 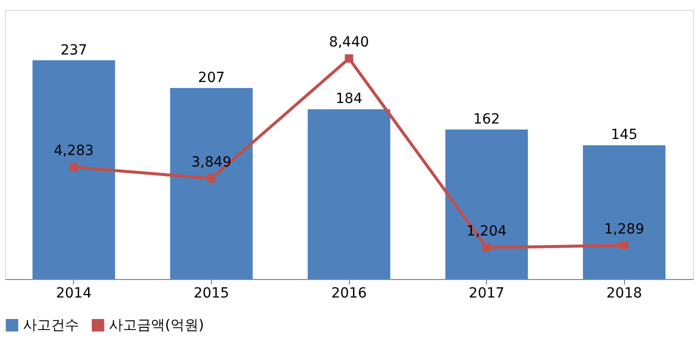 What do you see at coordinates (156, 325) in the screenshot?
I see `legend-label: 사고금액(억원)` at bounding box center [156, 325].